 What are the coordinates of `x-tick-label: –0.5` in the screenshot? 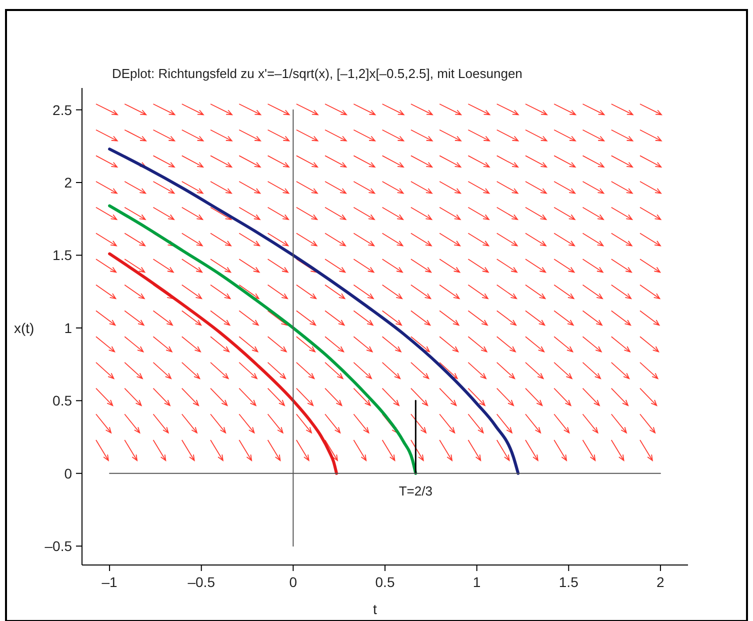 It's located at (202, 582).